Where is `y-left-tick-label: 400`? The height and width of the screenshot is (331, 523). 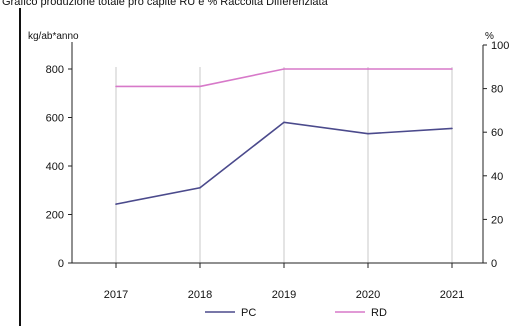 y-left-tick-label: 400 is located at coordinates (55, 167).